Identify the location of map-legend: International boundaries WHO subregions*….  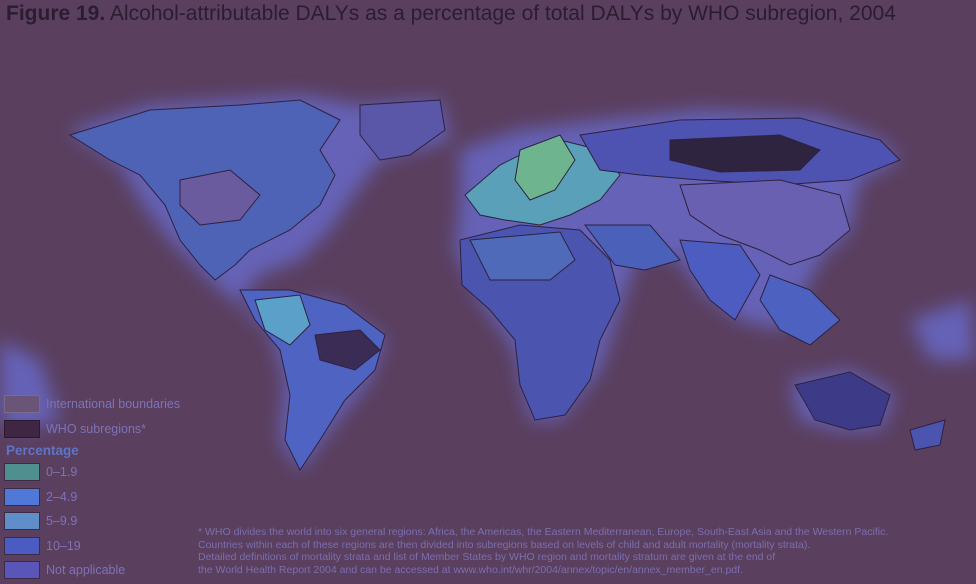
(119, 487).